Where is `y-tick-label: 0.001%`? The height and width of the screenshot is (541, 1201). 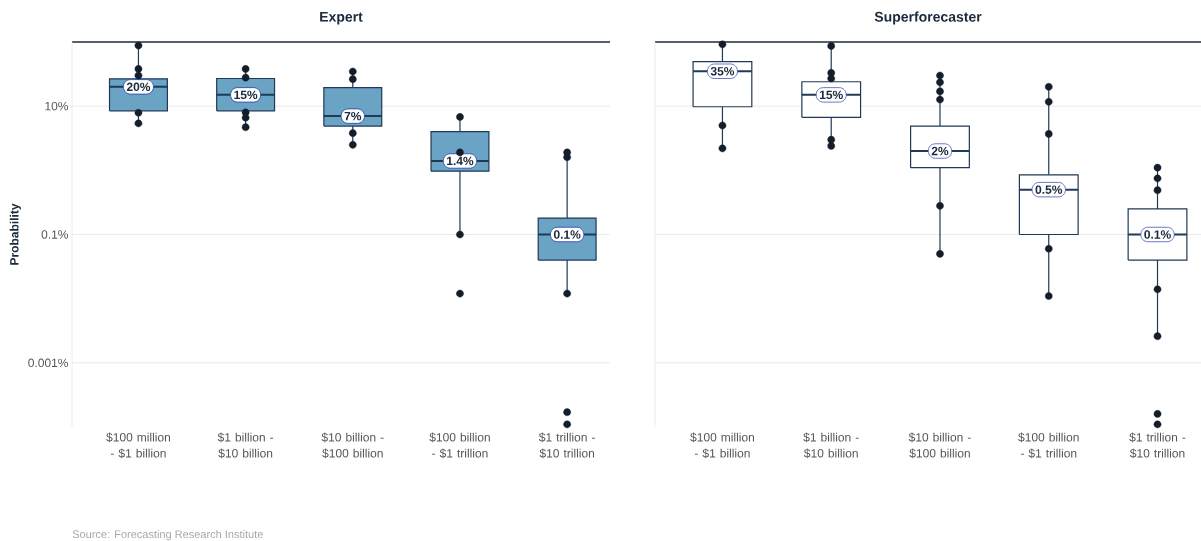
y-tick-label: 0.001% is located at coordinates (48, 363).